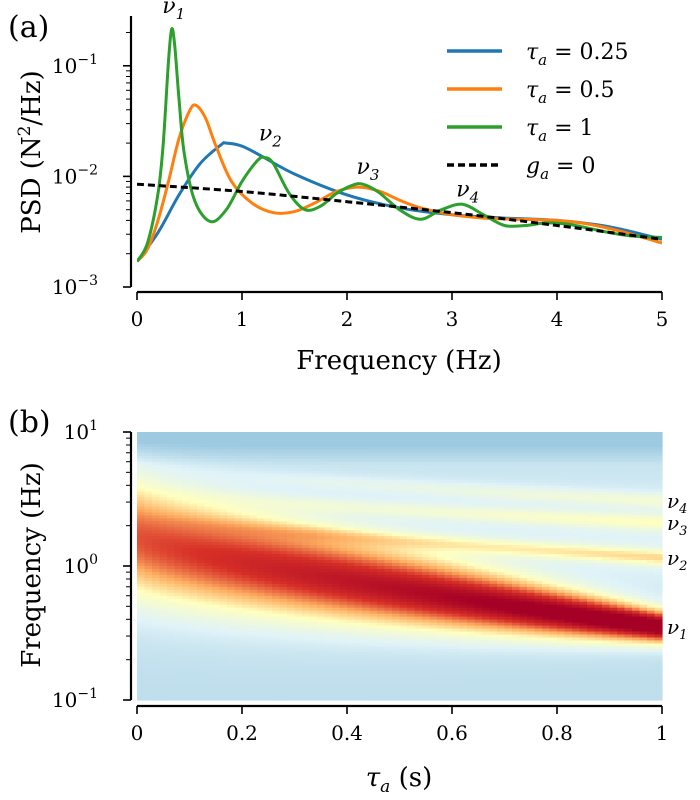 The width and height of the screenshot is (700, 800). What do you see at coordinates (368, 169) in the screenshot?
I see `annotation-nu3: ν3` at bounding box center [368, 169].